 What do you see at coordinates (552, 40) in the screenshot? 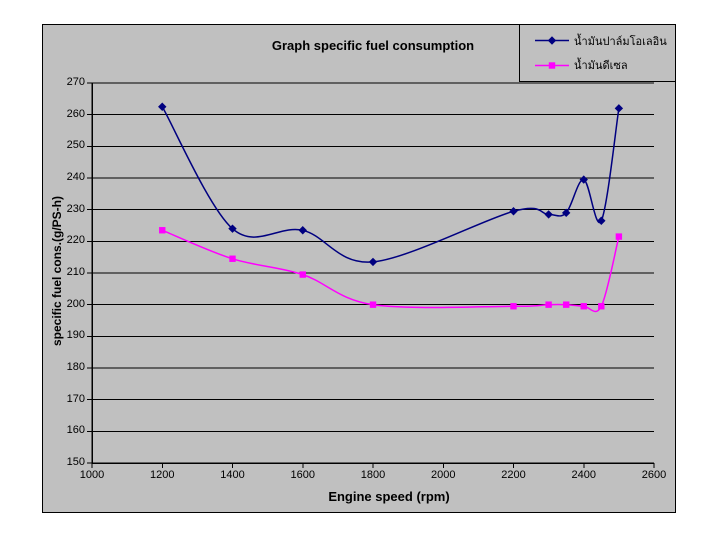
I see `diamond-marker-icon` at bounding box center [552, 40].